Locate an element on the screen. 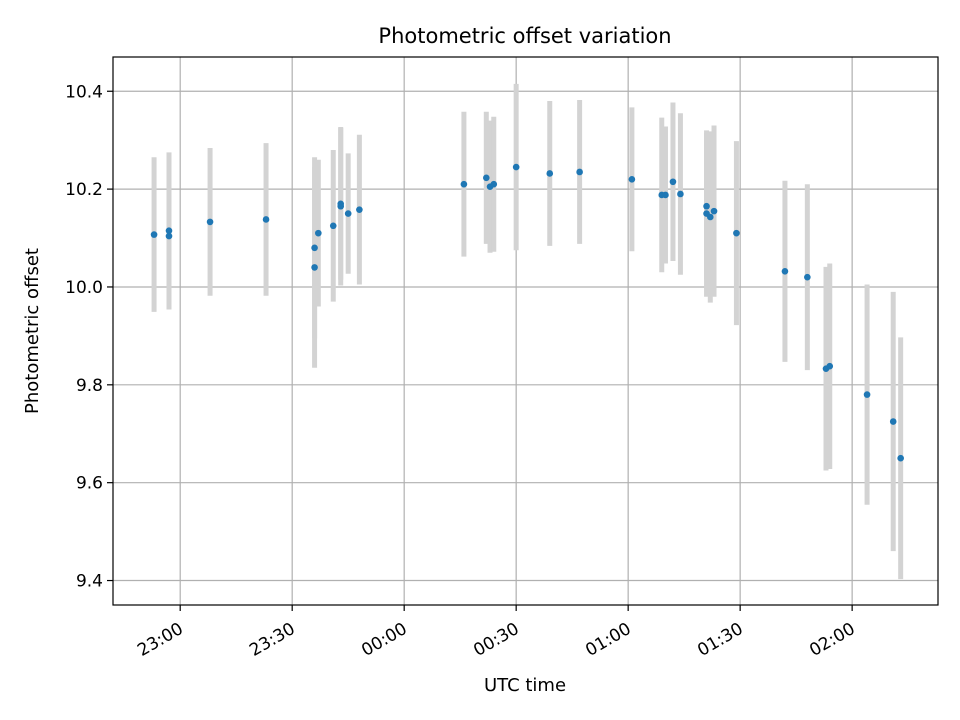  x-tick-label: 23:00 is located at coordinates (160, 640).